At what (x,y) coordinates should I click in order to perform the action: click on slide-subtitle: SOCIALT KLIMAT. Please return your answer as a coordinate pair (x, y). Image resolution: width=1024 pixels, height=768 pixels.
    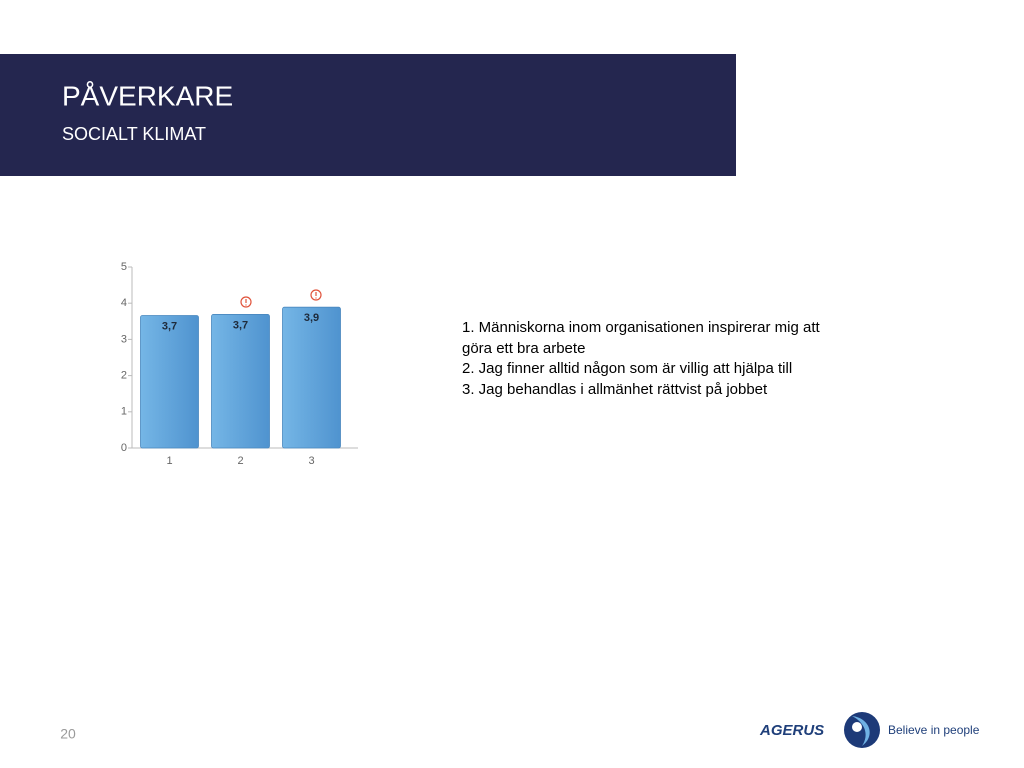
    Looking at the image, I should click on (134, 134).